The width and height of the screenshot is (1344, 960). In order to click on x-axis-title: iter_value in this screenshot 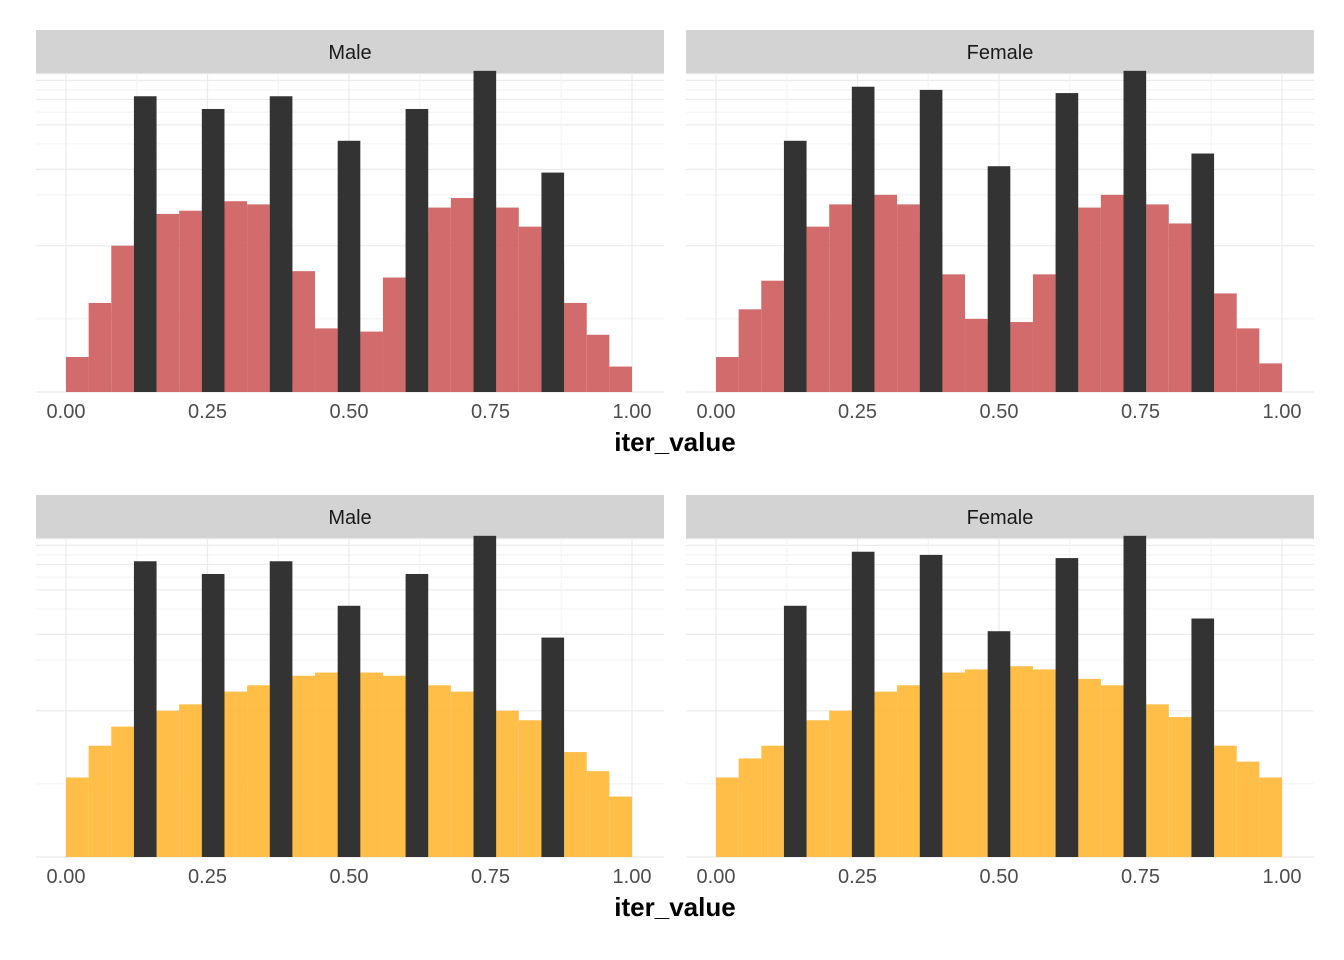, I will do `click(674, 442)`.